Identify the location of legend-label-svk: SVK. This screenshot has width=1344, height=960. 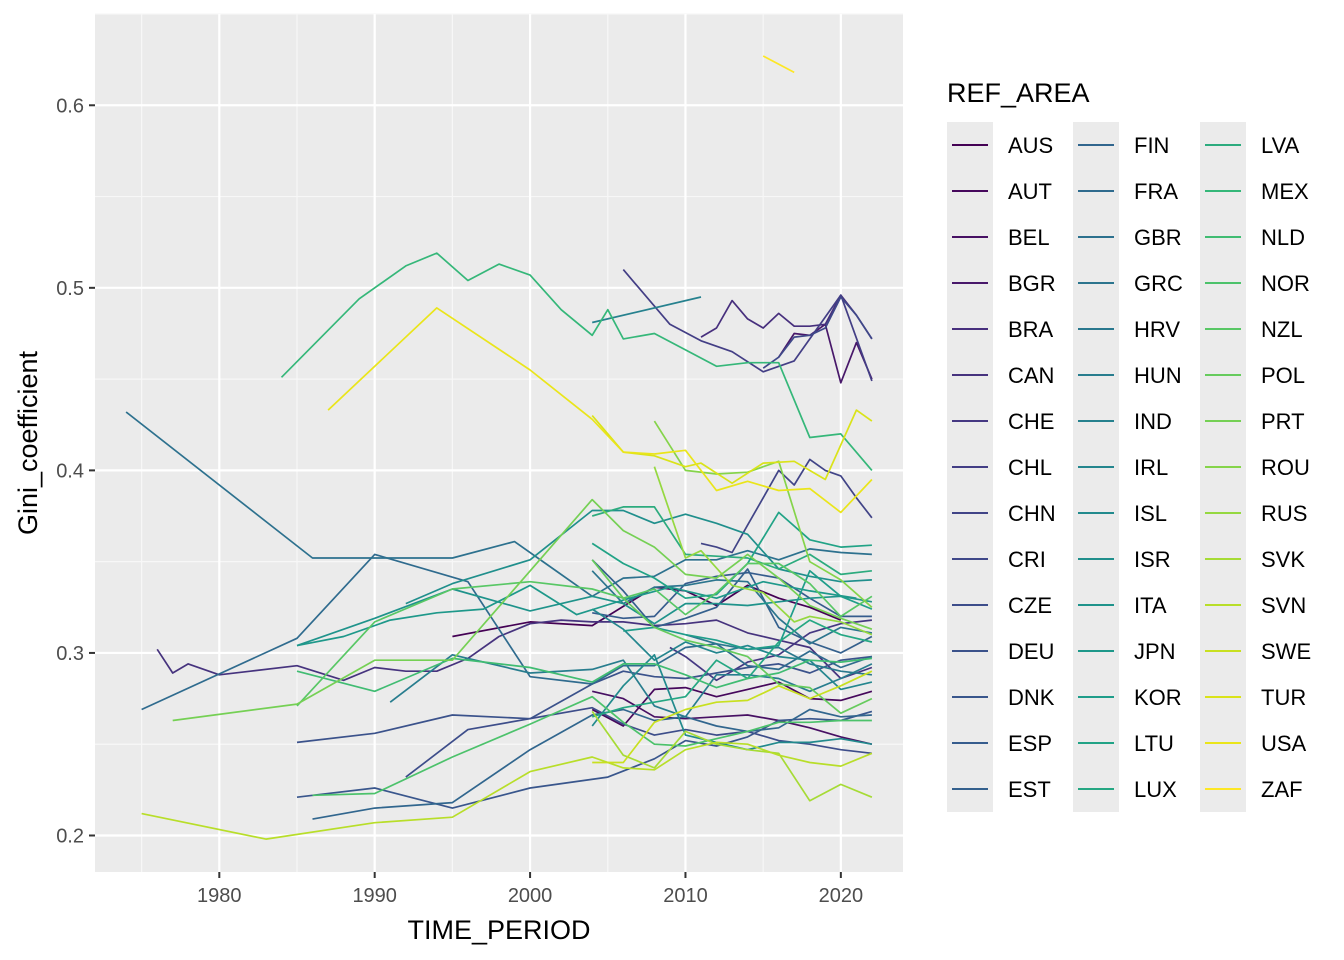
(1283, 559).